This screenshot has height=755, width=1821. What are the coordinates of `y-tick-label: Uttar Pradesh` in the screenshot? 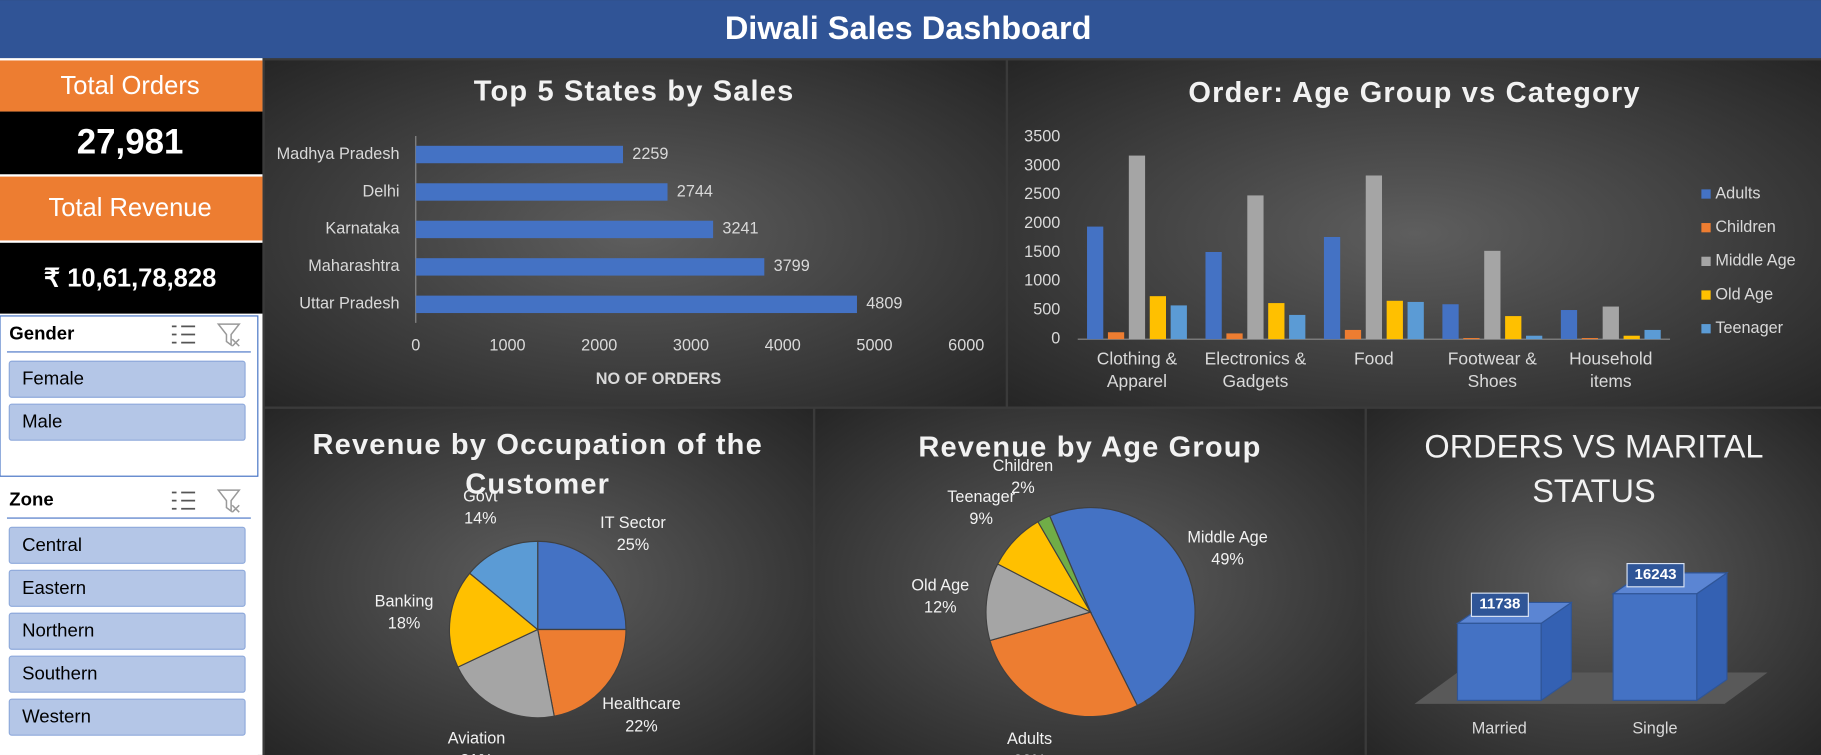 It's located at (349, 304).